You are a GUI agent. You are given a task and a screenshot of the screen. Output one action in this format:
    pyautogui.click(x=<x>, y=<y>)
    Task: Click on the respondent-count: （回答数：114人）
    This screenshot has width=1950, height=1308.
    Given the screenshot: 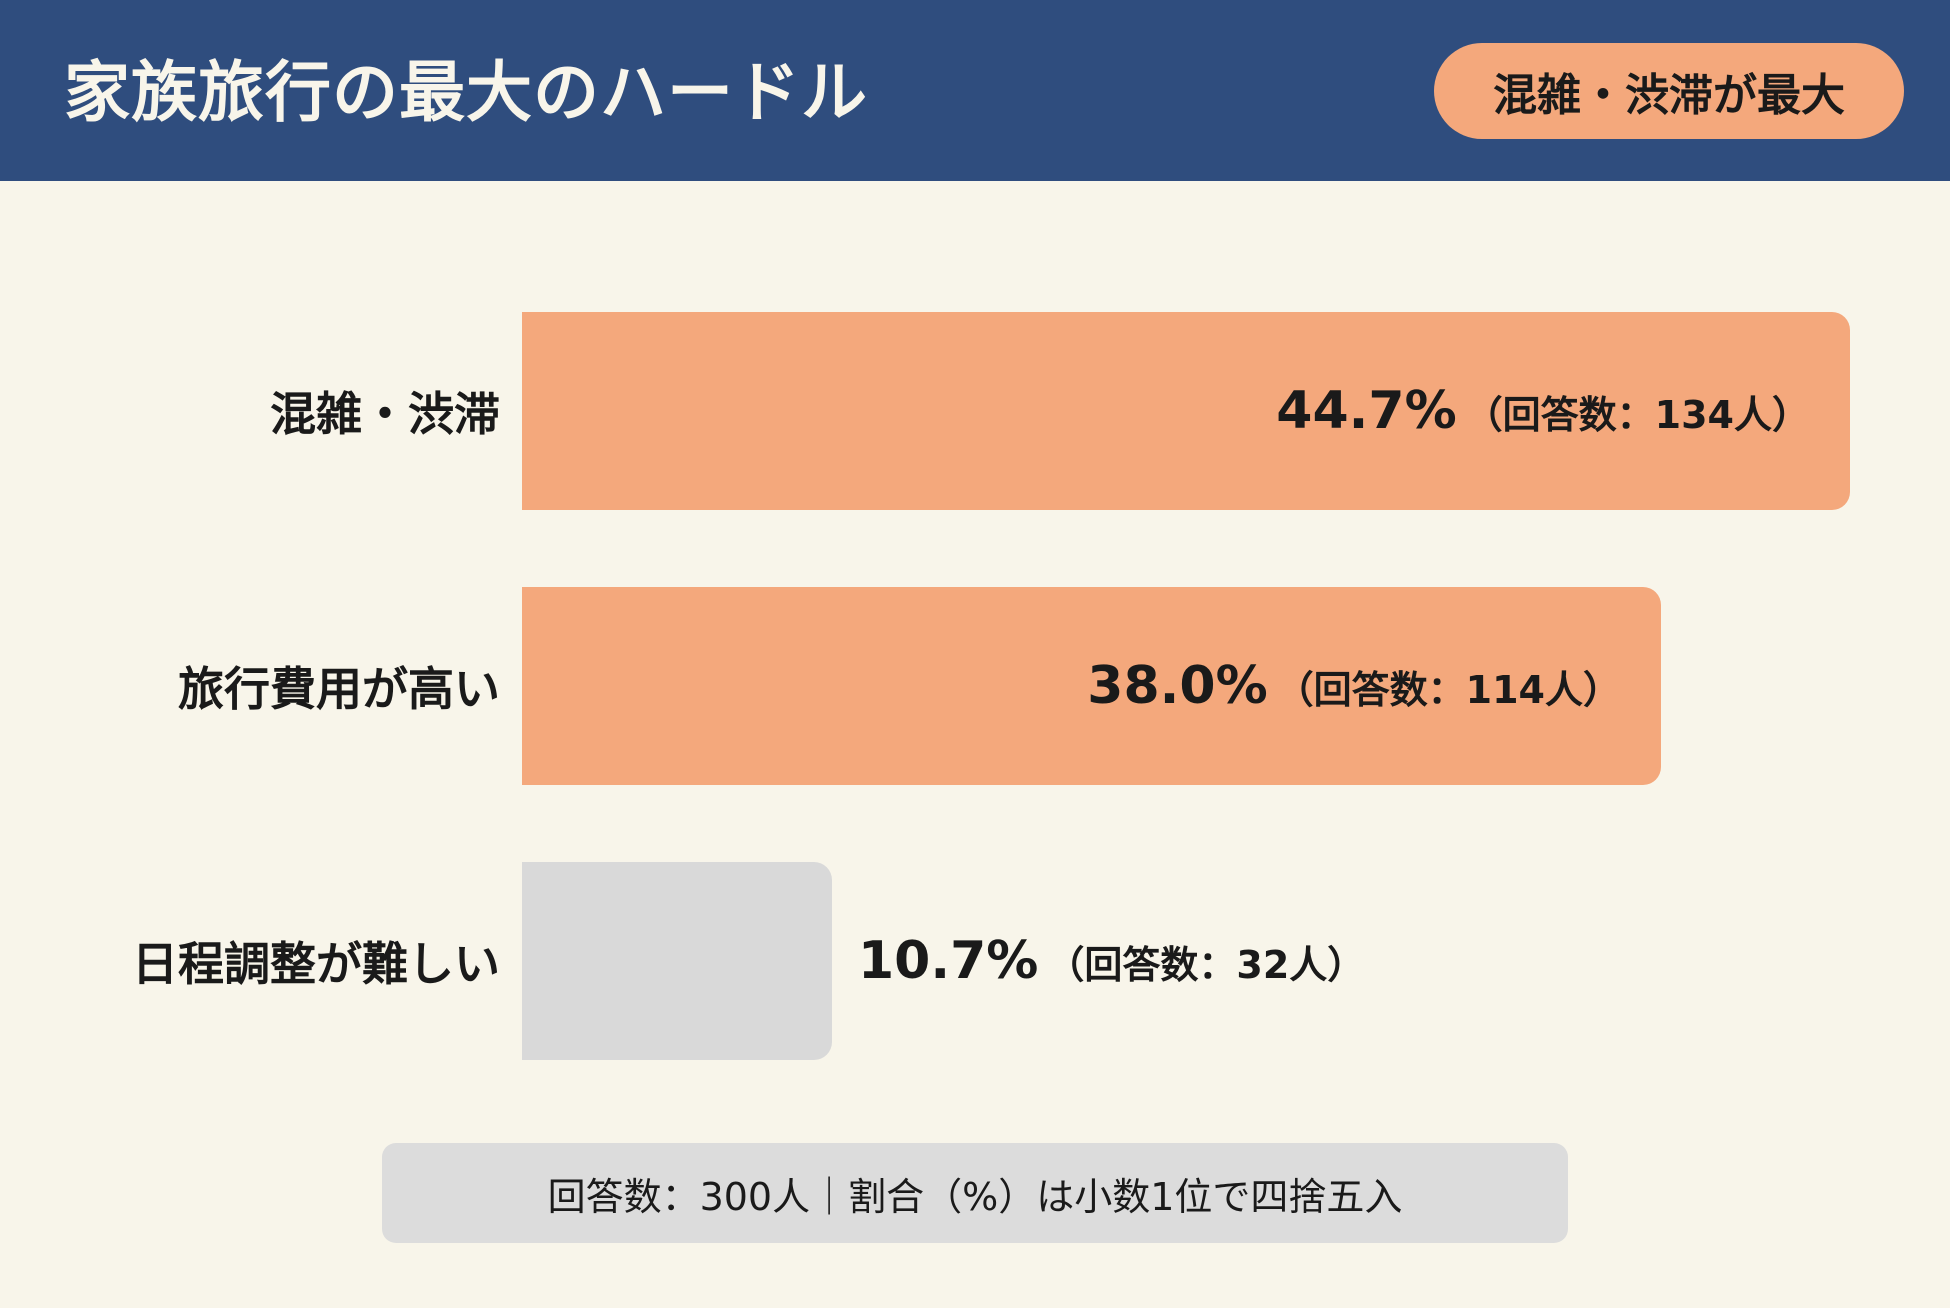 What is the action you would take?
    pyautogui.click(x=1448, y=689)
    